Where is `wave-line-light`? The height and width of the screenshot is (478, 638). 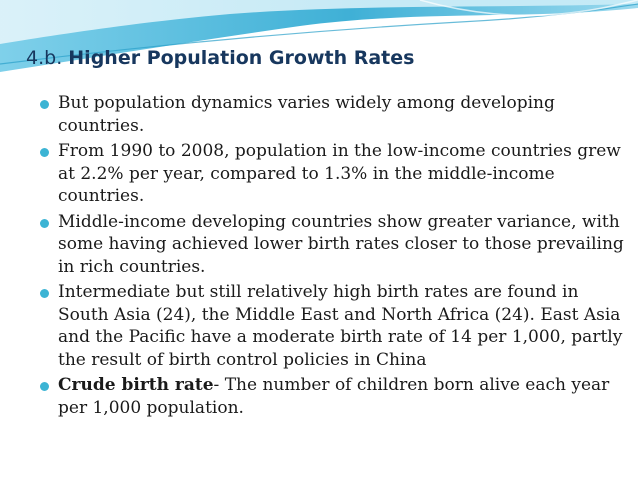 wave-line-light is located at coordinates (528, 8).